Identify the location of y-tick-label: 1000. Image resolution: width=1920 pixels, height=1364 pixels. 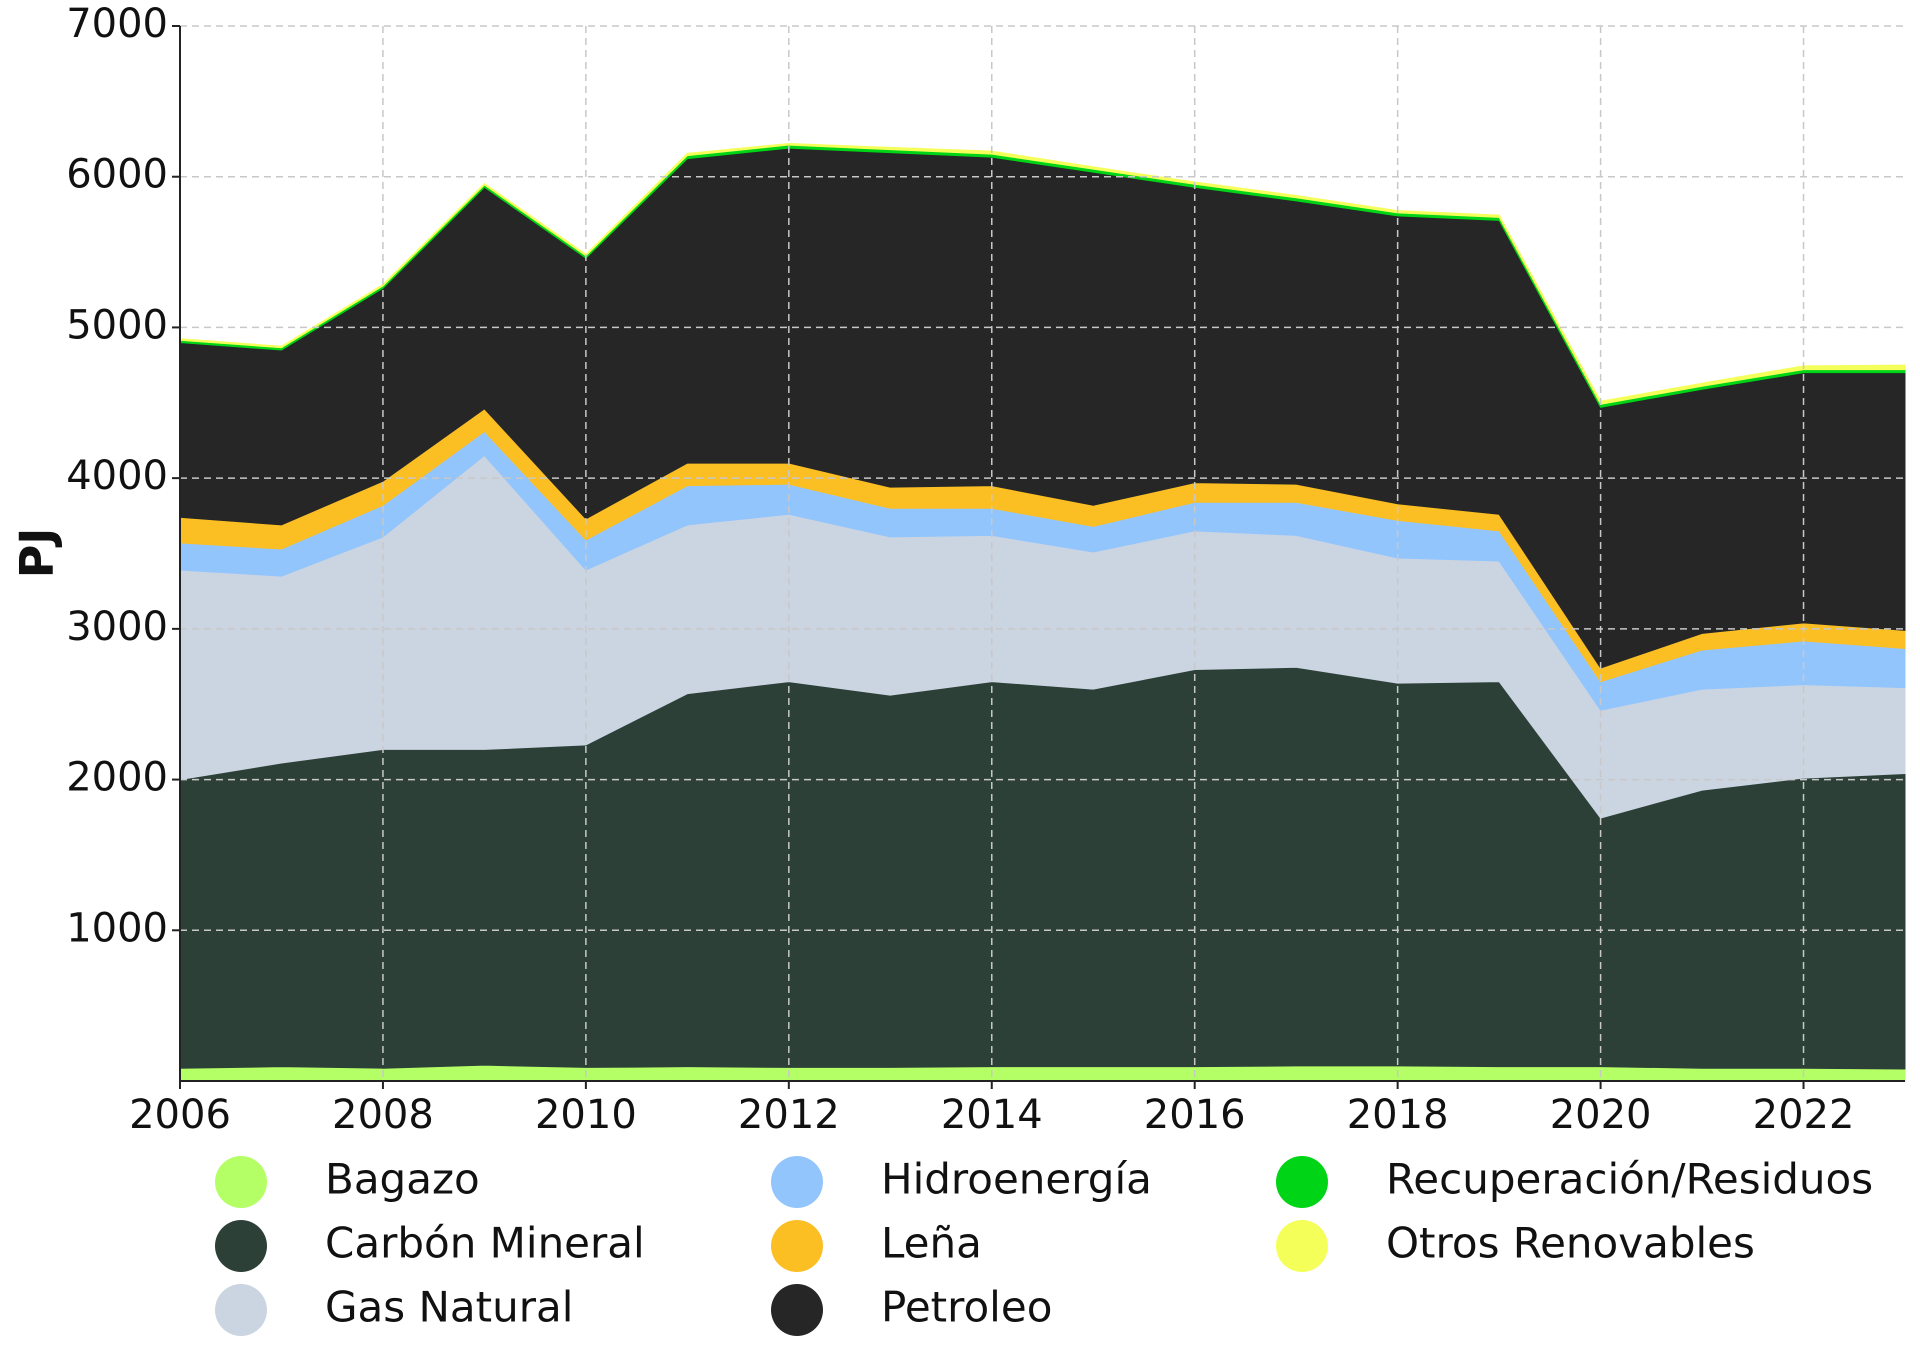
(117, 928).